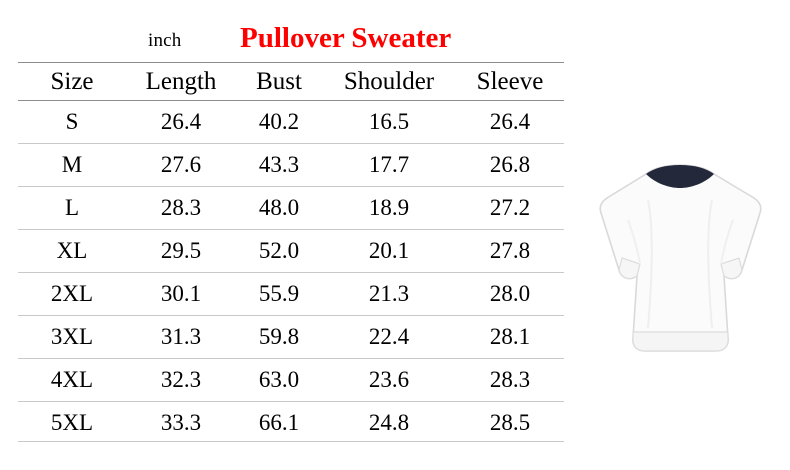  Describe the element at coordinates (510, 337) in the screenshot. I see `cell-sleeve: 28.1` at that location.